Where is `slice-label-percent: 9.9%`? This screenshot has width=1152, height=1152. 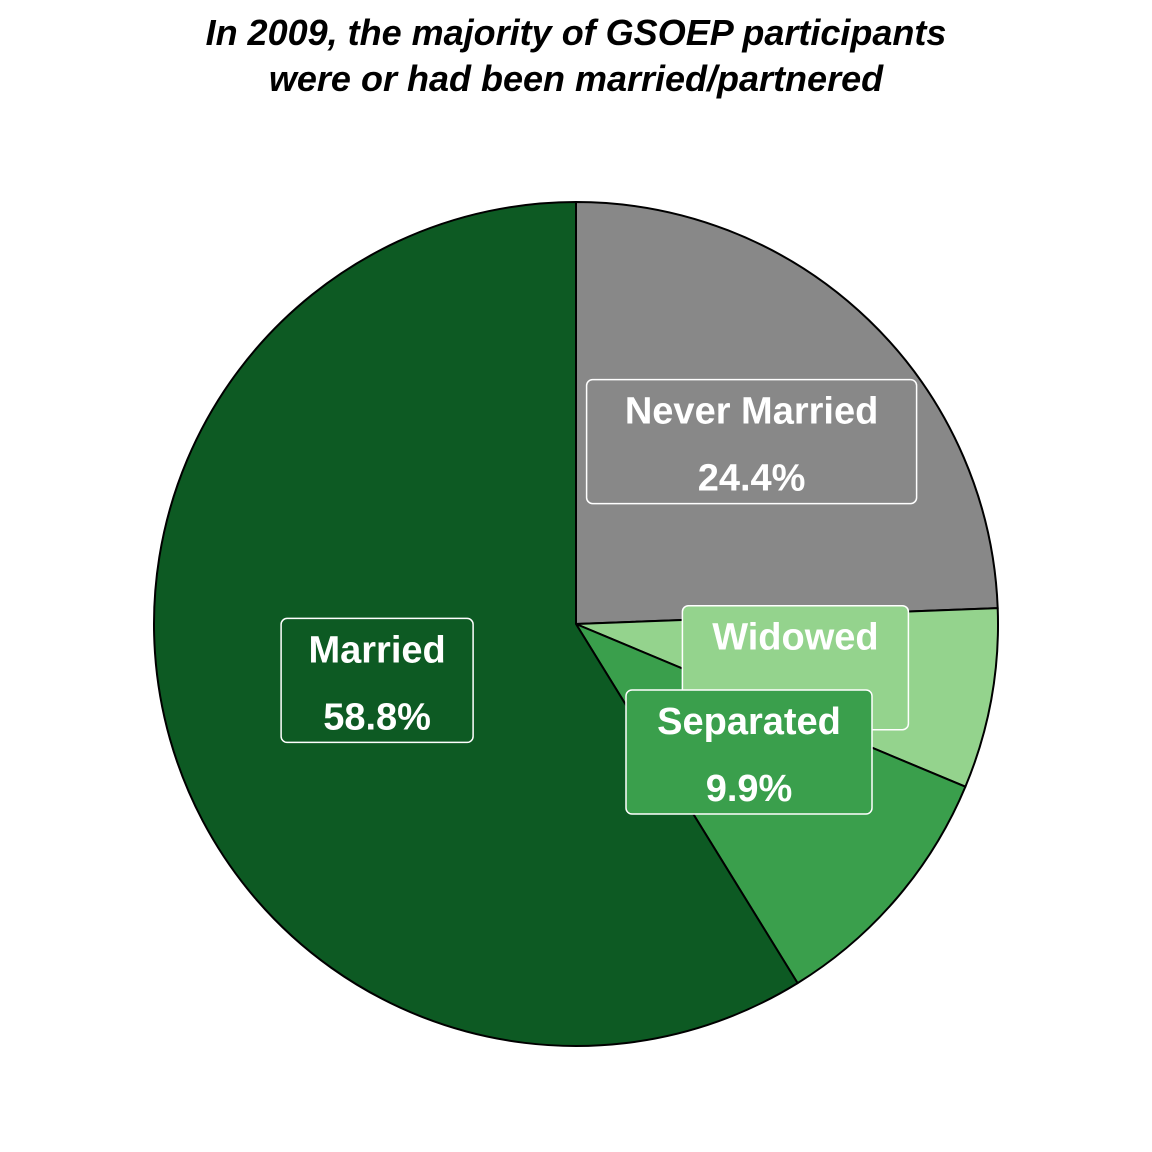 slice-label-percent: 9.9% is located at coordinates (749, 789).